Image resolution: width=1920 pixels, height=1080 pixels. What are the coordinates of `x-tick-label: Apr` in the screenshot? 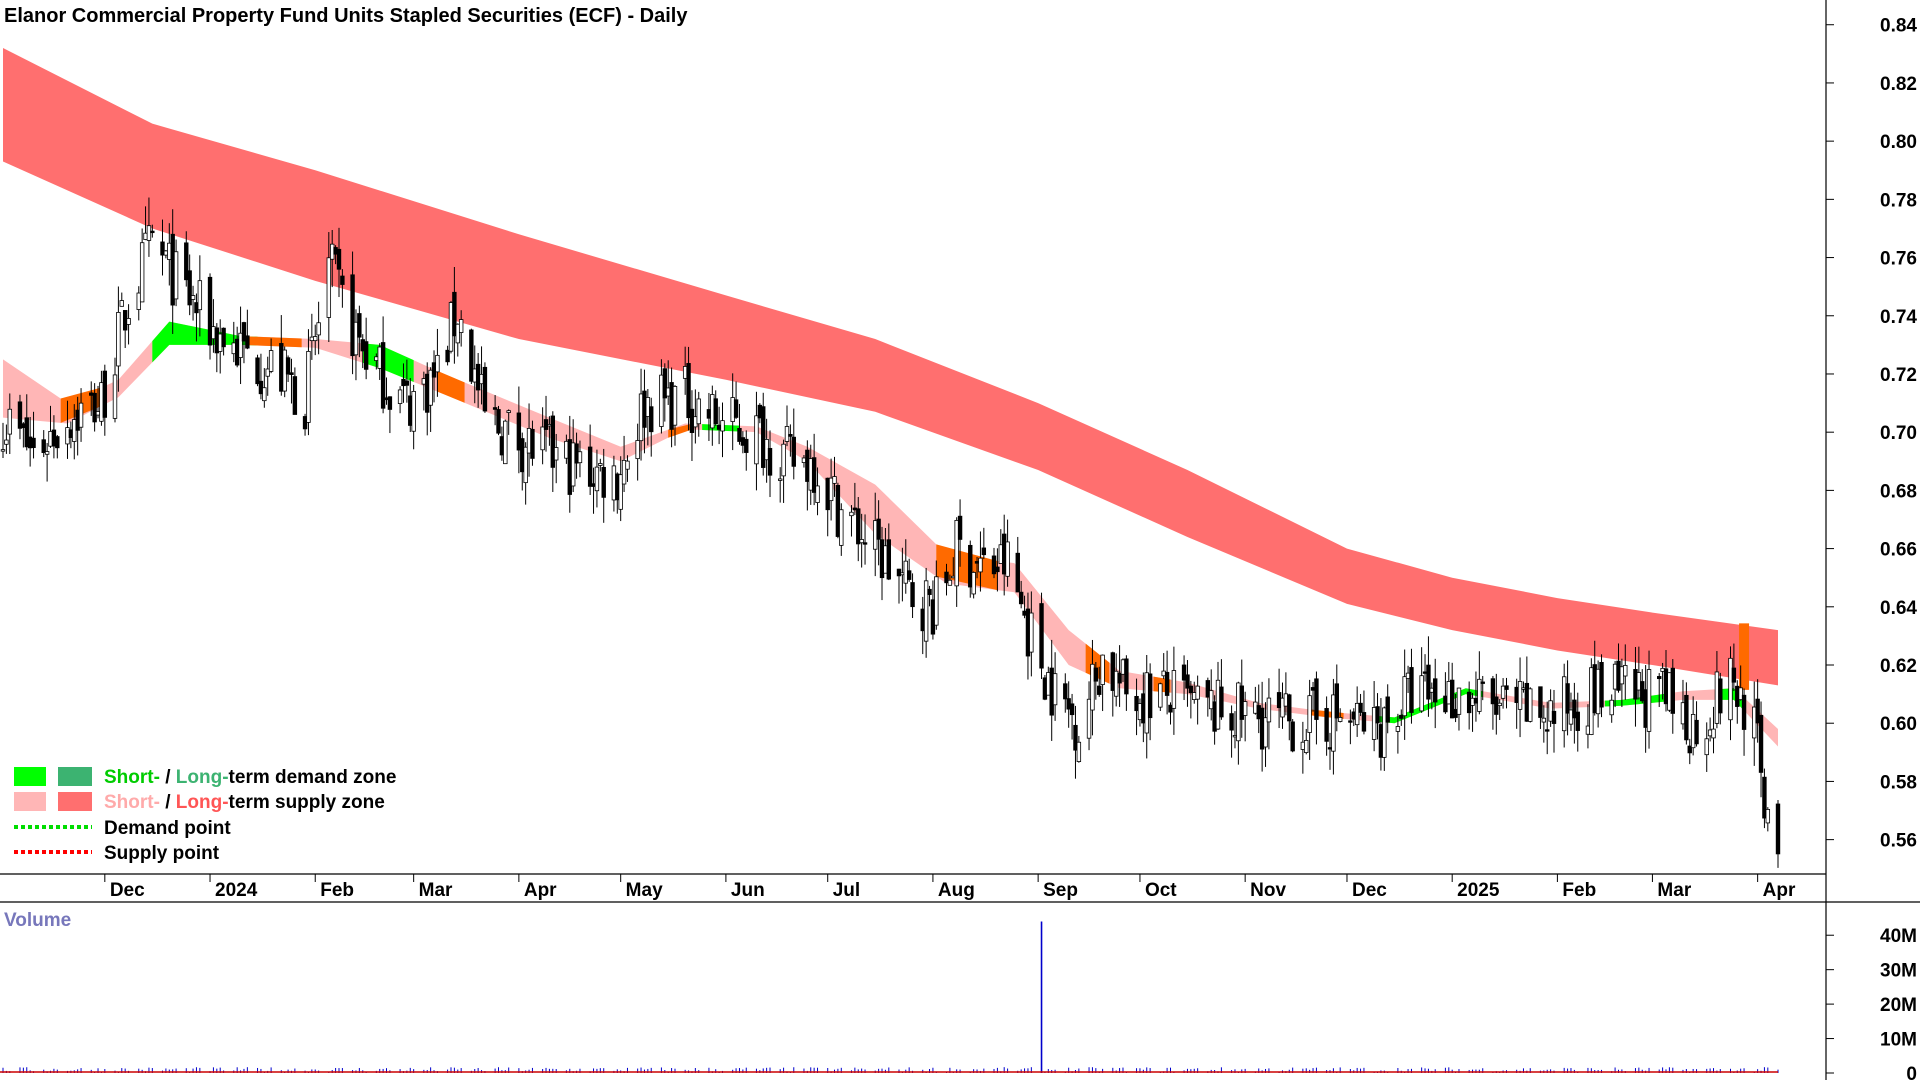 It's located at (1779, 890).